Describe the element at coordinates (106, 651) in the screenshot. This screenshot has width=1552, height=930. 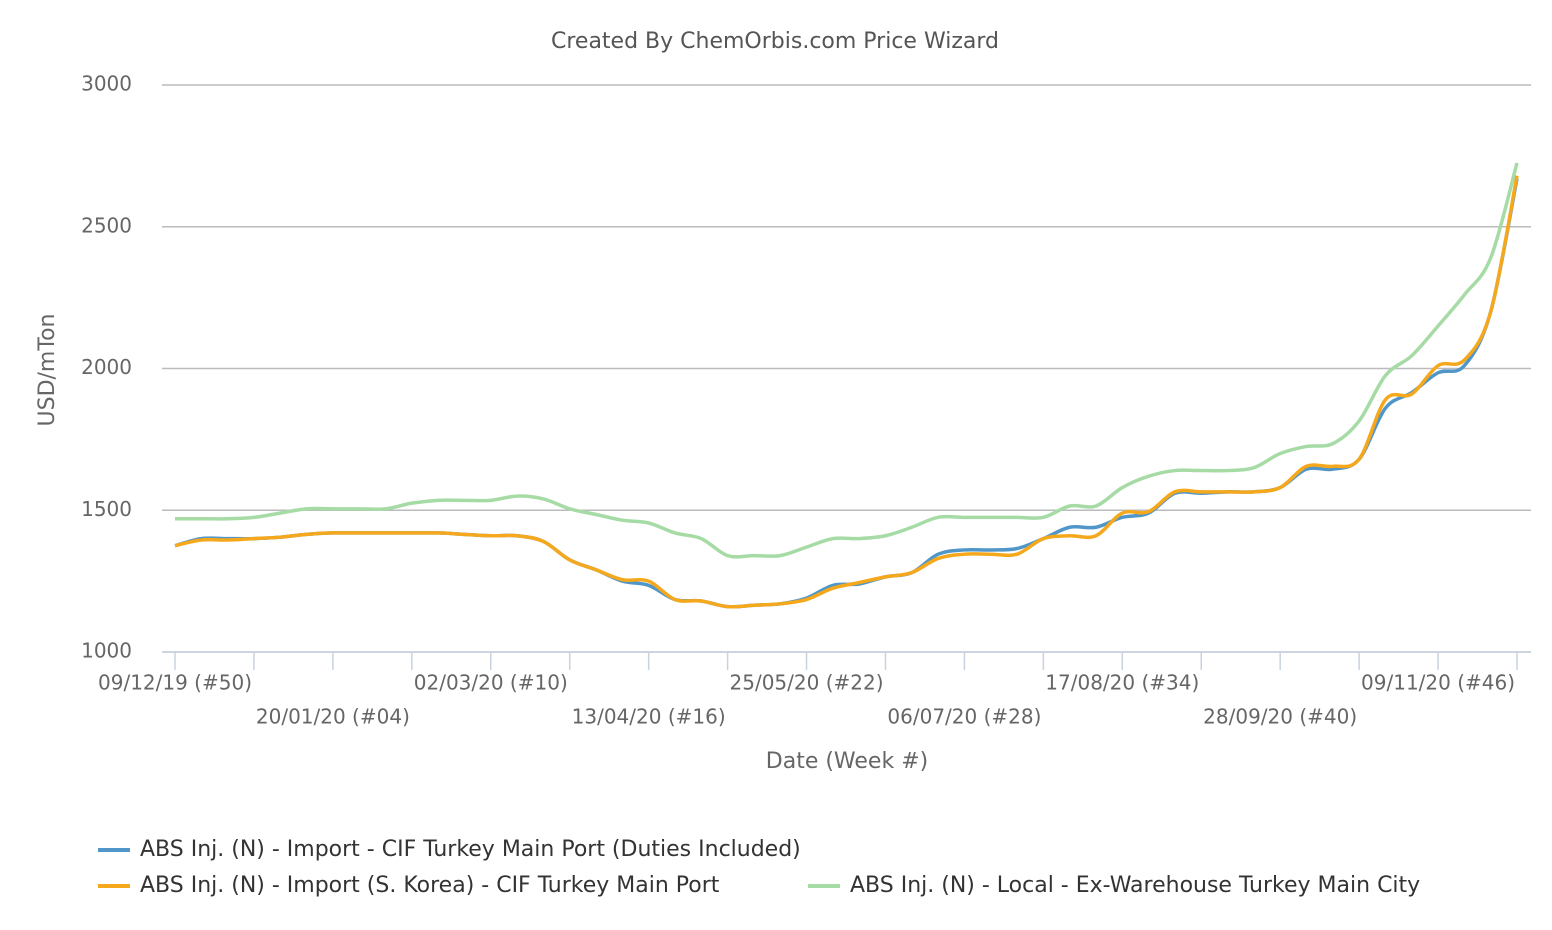
I see `y-tick-label: 1000` at that location.